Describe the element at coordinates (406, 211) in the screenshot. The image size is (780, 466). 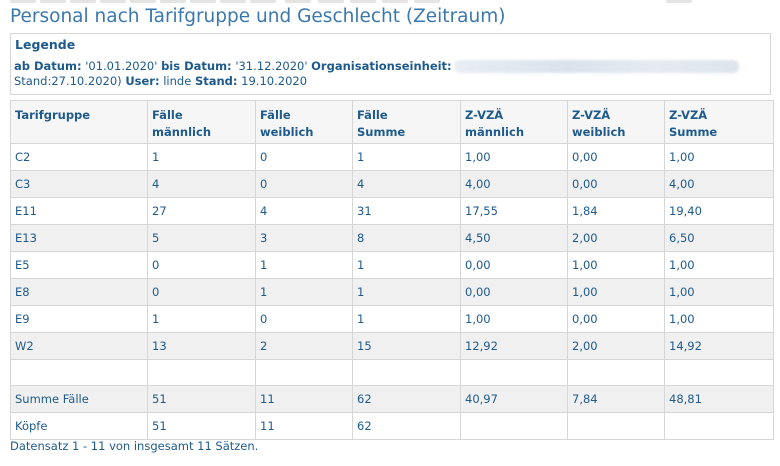
I see `table-cell: 31` at that location.